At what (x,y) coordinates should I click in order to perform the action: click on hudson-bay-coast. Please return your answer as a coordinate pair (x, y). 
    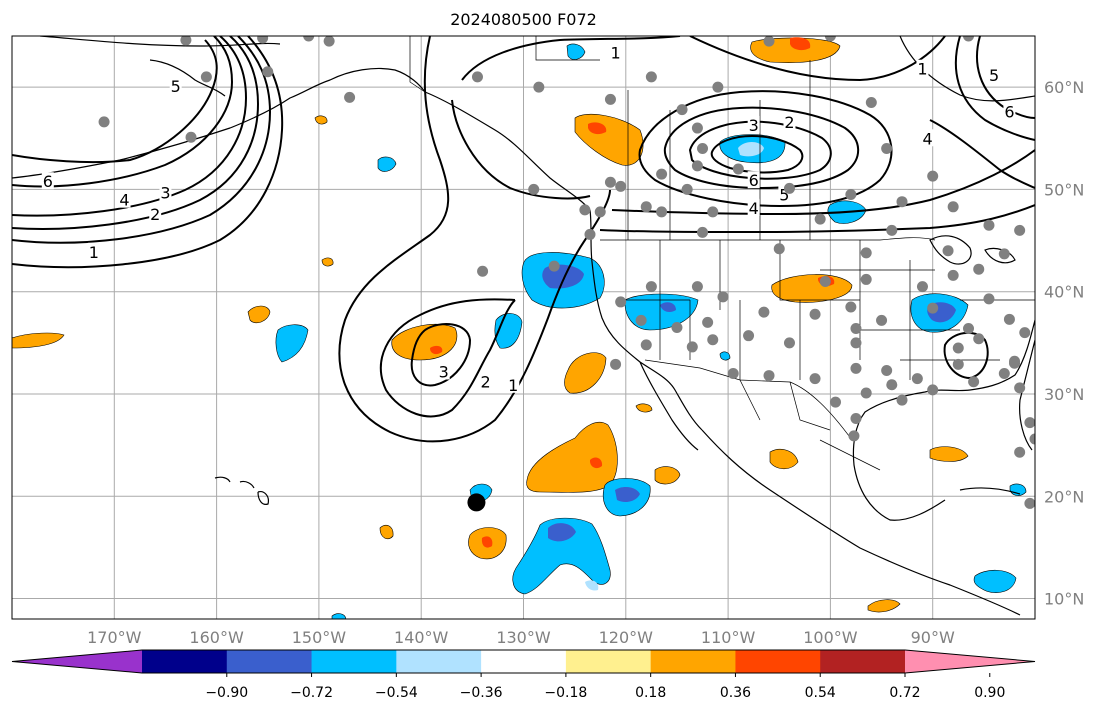
    Looking at the image, I should click on (967, 69).